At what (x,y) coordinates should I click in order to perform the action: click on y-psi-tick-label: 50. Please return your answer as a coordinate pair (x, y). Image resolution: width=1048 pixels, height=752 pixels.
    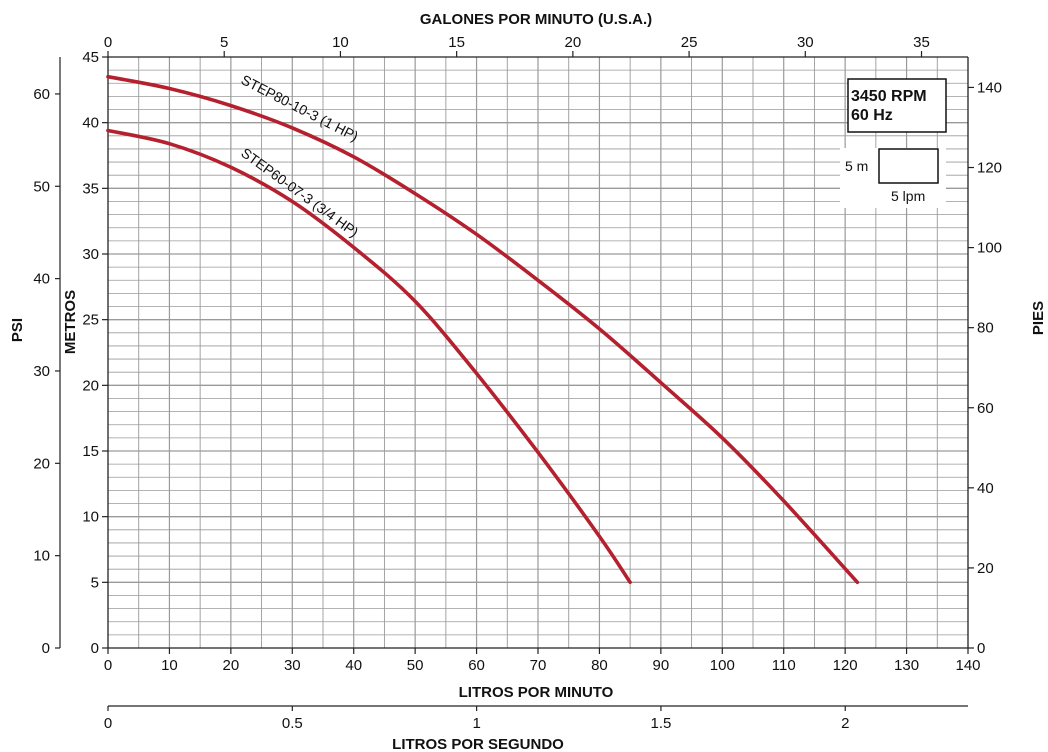
    Looking at the image, I should click on (41, 186).